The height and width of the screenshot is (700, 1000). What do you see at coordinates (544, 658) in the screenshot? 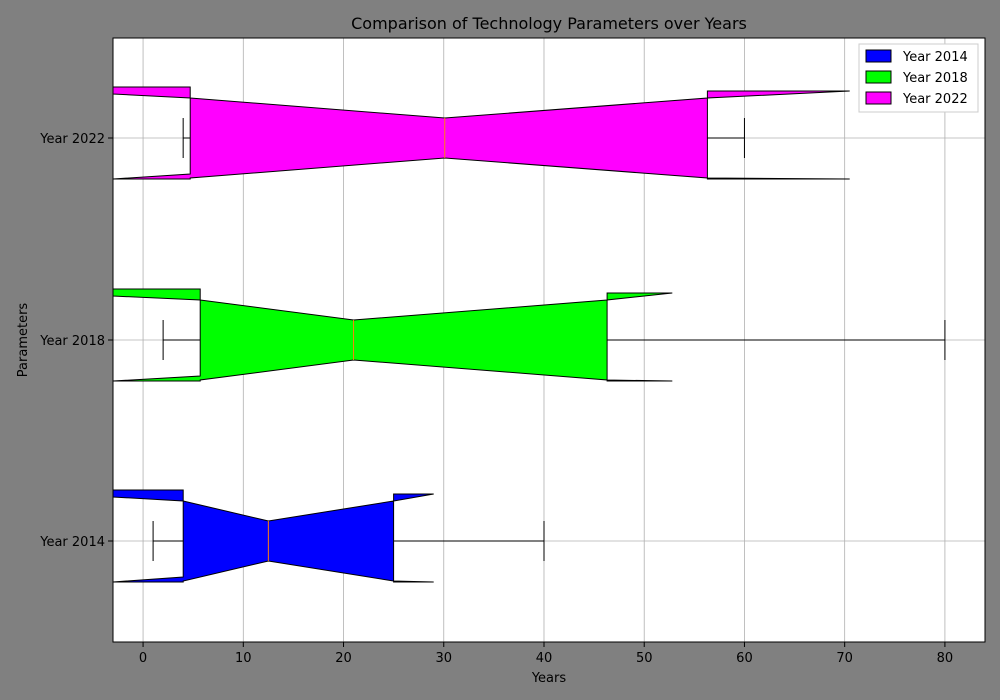
I see `x-tick-label: 40` at bounding box center [544, 658].